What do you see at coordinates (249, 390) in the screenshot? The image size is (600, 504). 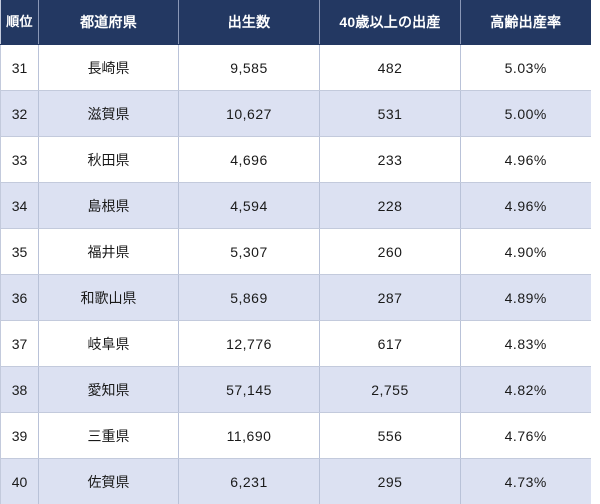 I see `cell-births: 57,145` at bounding box center [249, 390].